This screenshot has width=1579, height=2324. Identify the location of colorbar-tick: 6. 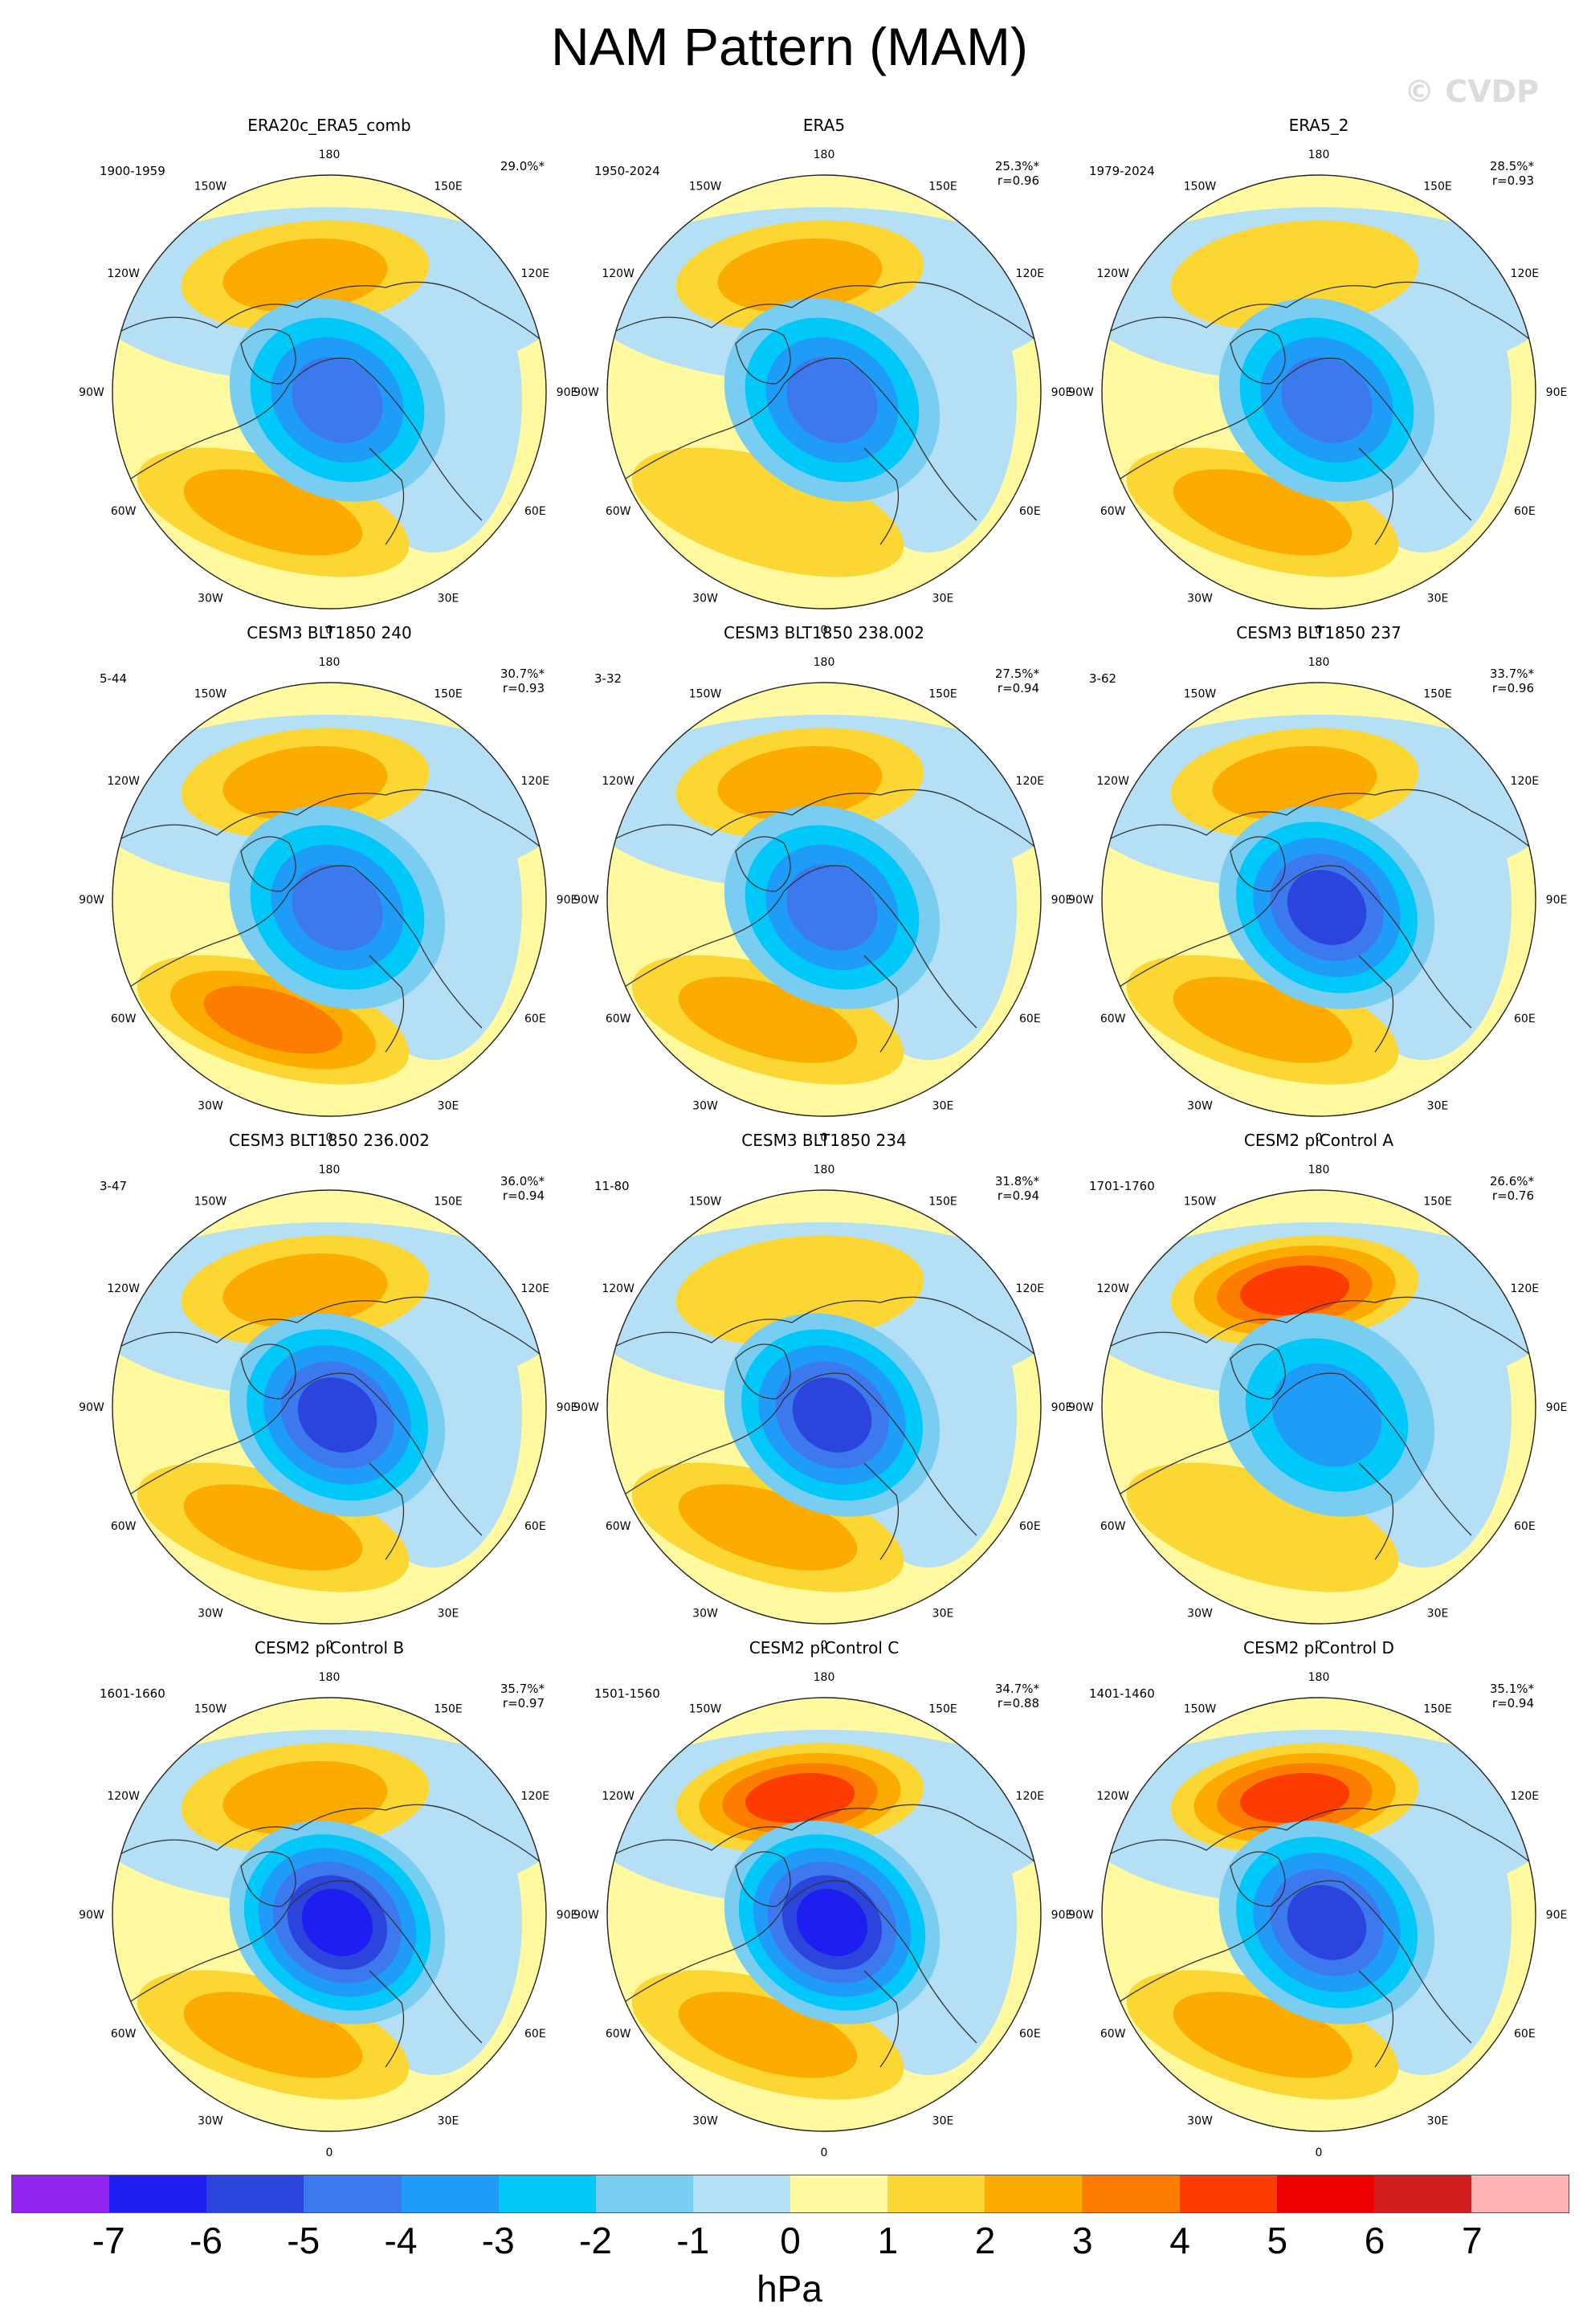
(1374, 2241).